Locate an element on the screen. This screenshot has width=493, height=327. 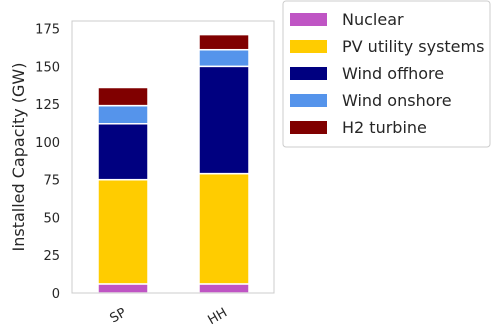
y-tick-label: 150 is located at coordinates (47, 67).